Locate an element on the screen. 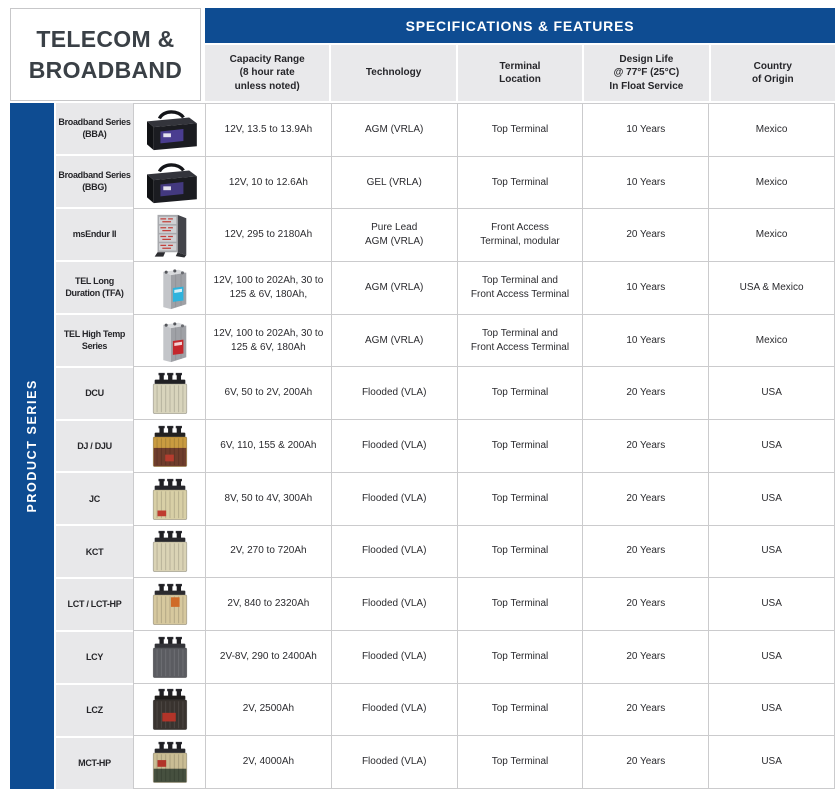 This screenshot has width=840, height=798. bba-battery-image is located at coordinates (170, 130).